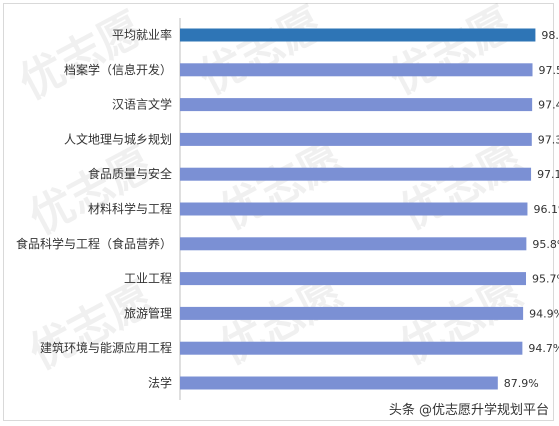 This screenshot has height=426, width=559. I want to click on value-label: 98.3%, so click(550, 35).